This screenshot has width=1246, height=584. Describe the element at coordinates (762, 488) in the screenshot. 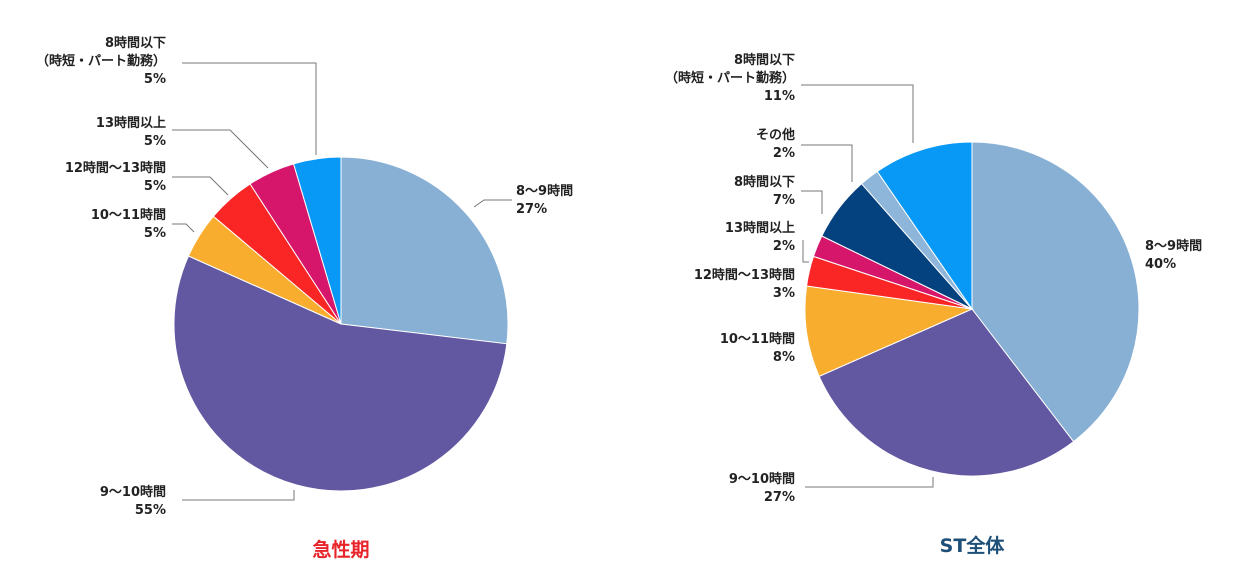

I see `slice-label: 9～10時間 27%` at that location.